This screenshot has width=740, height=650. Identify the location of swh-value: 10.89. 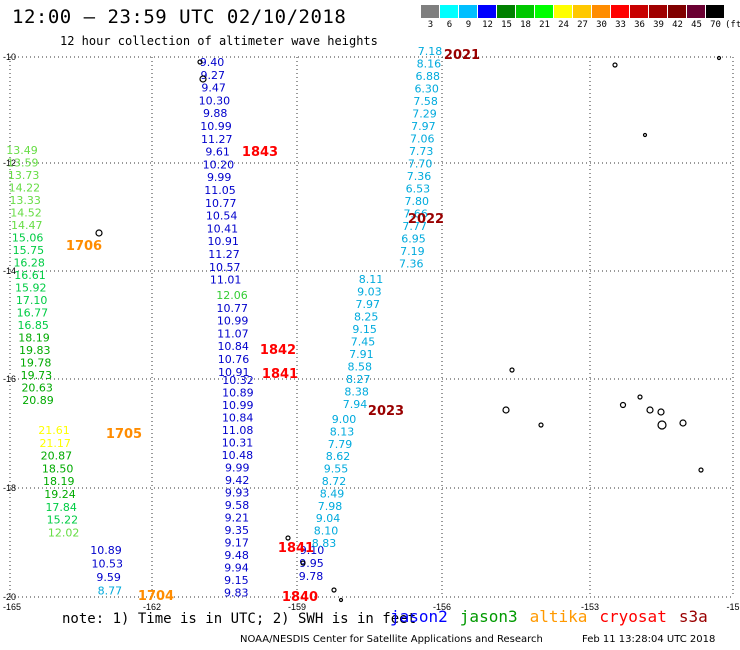
(106, 550).